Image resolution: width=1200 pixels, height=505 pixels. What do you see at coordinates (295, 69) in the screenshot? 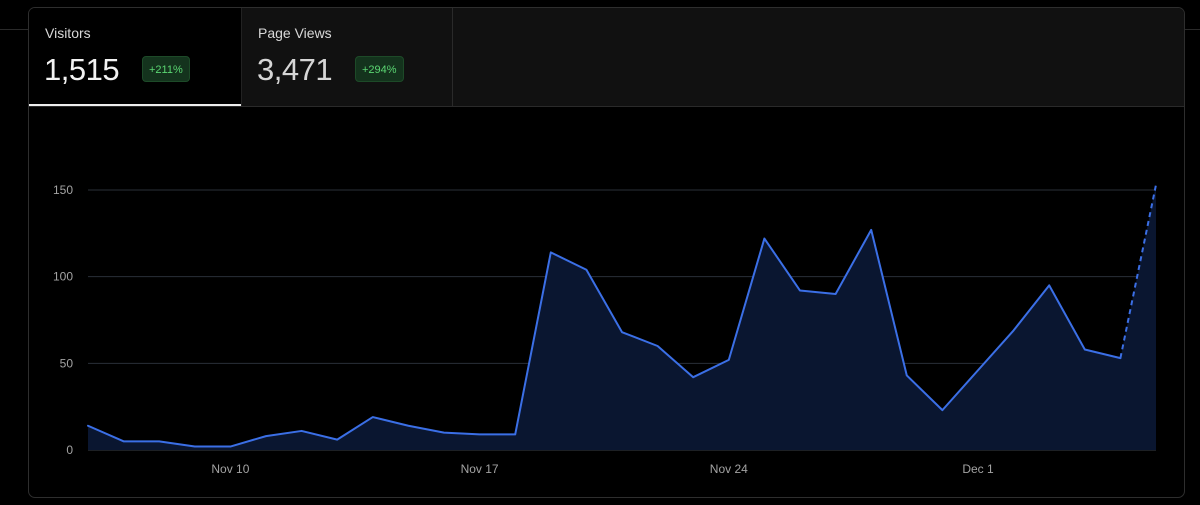
I see `page-views-value: 3,471` at bounding box center [295, 69].